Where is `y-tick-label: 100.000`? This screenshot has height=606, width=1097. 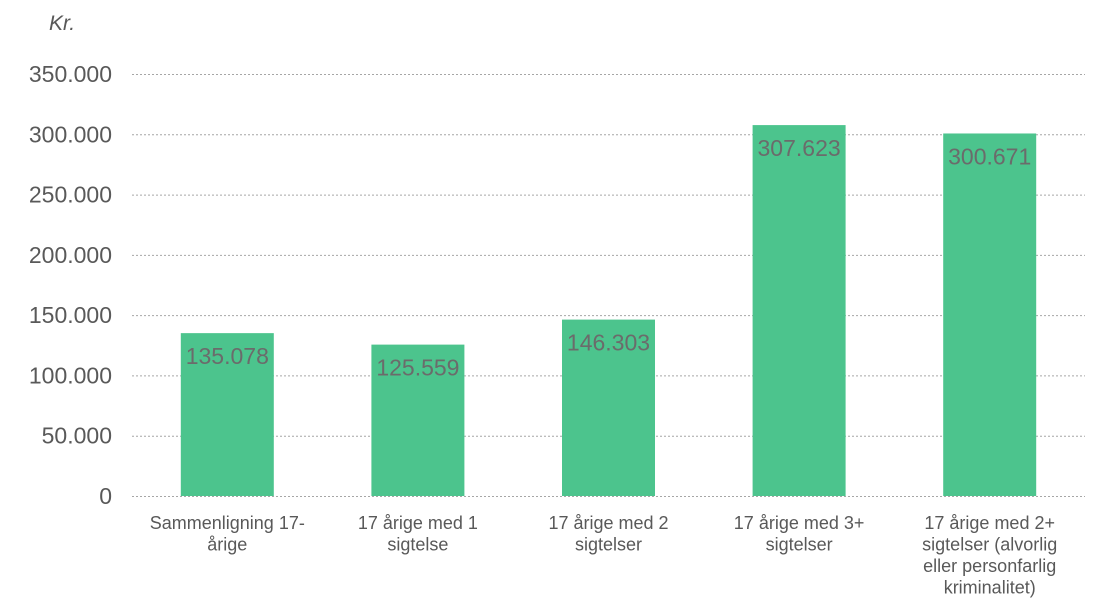
y-tick-label: 100.000 is located at coordinates (70, 375).